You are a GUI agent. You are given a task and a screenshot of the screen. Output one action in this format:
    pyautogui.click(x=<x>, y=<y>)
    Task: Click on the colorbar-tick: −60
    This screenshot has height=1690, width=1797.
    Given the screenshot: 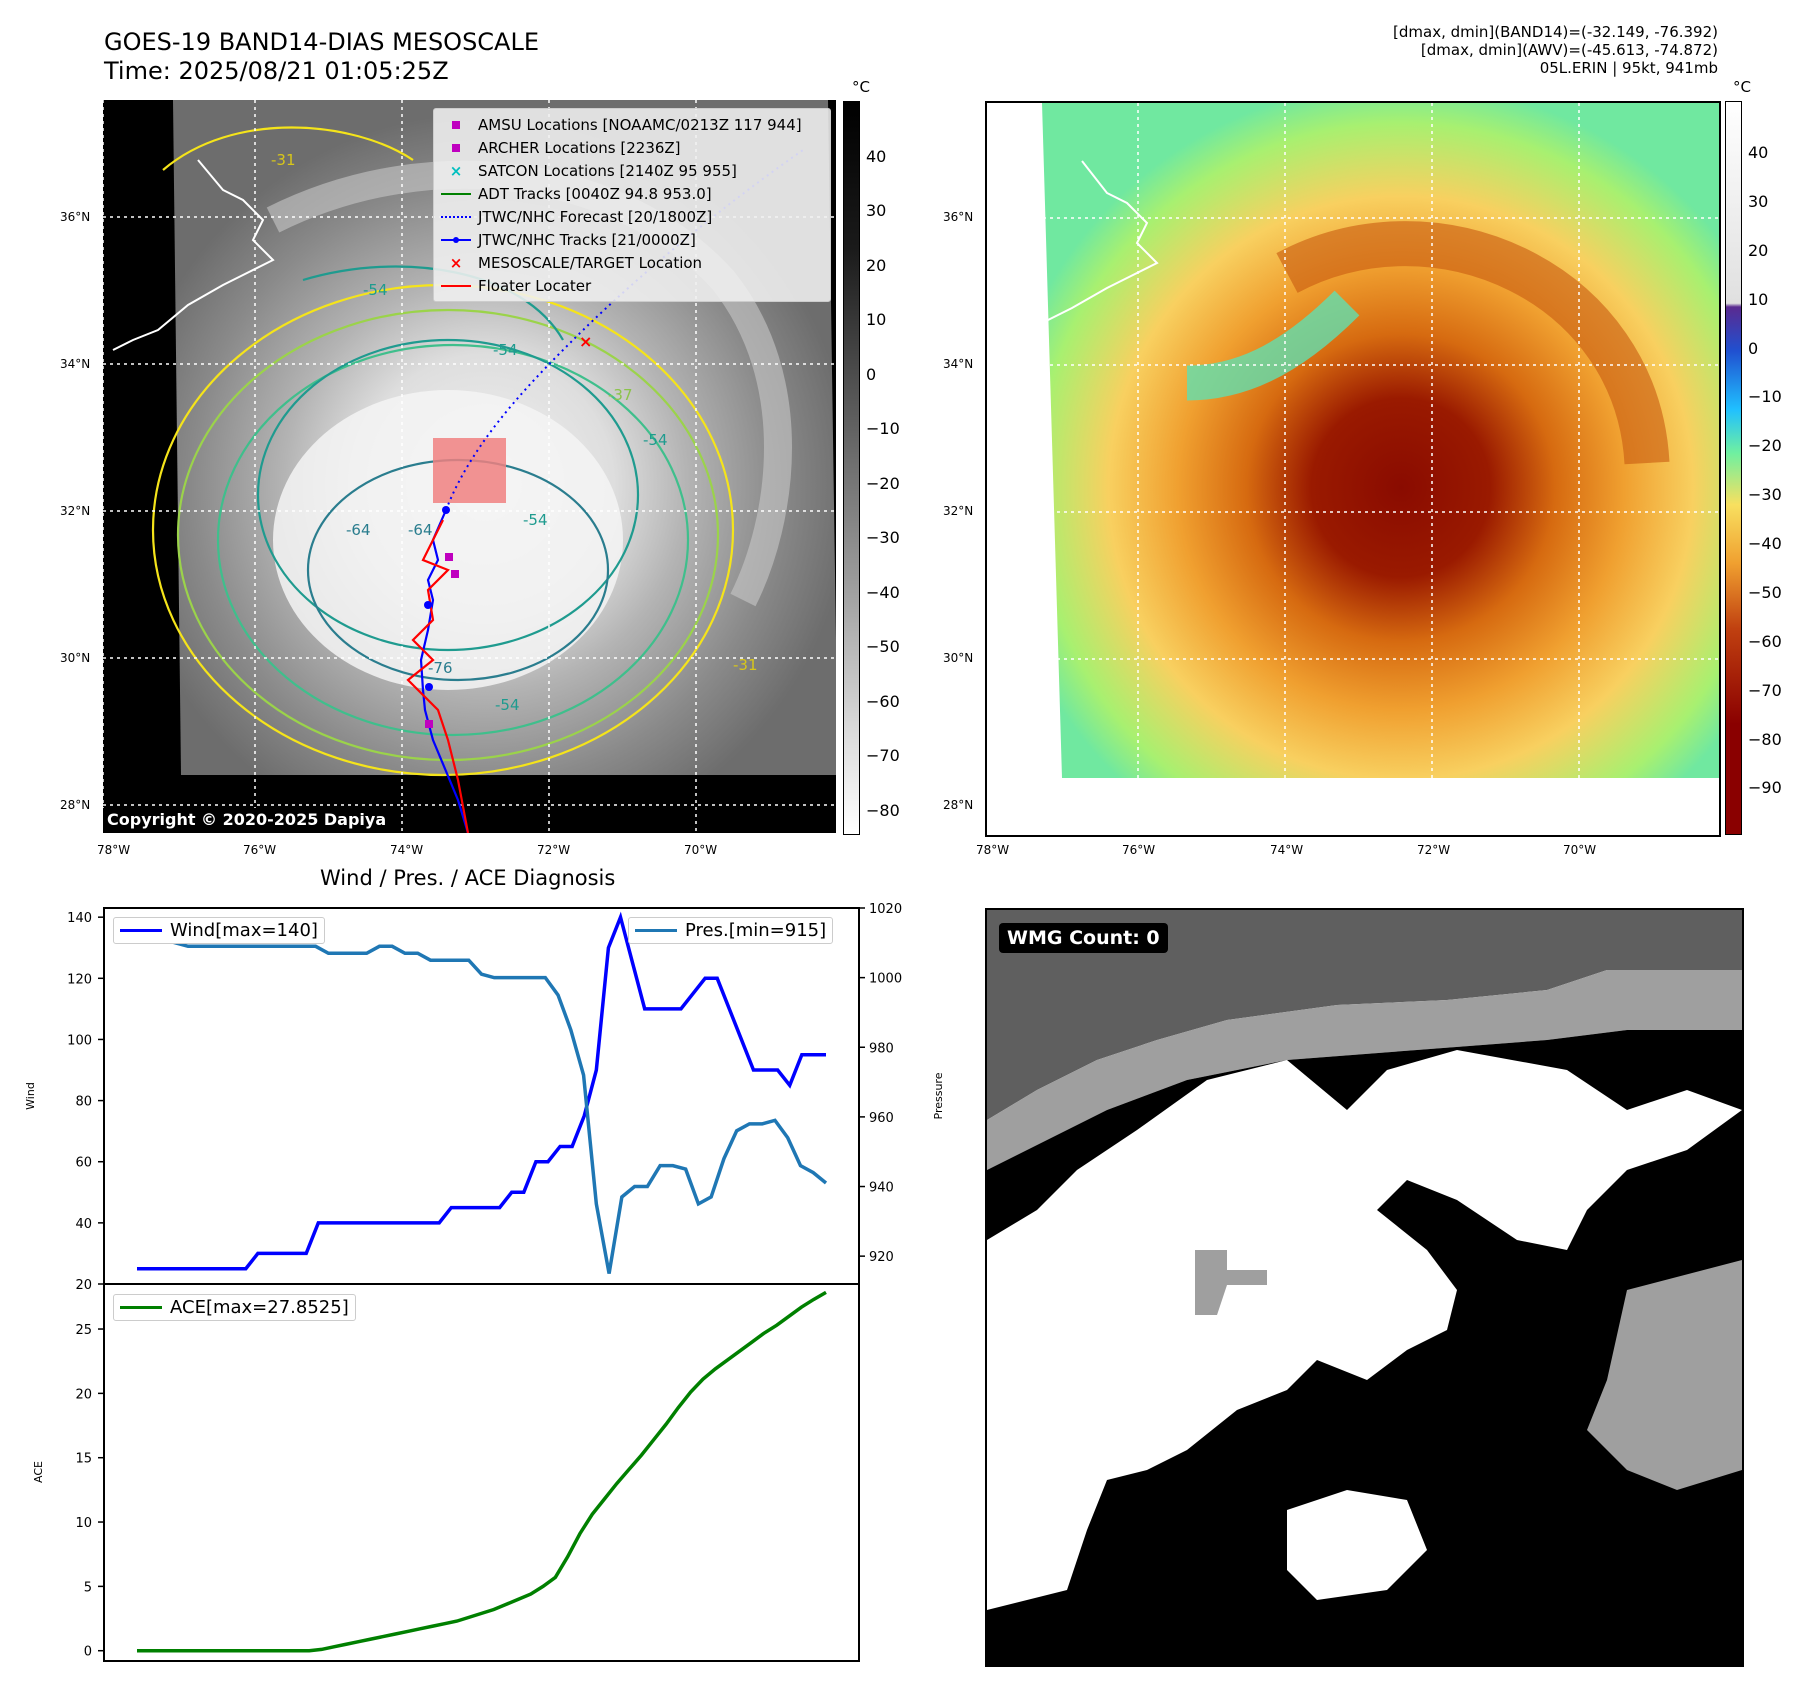 What is the action you would take?
    pyautogui.click(x=883, y=701)
    